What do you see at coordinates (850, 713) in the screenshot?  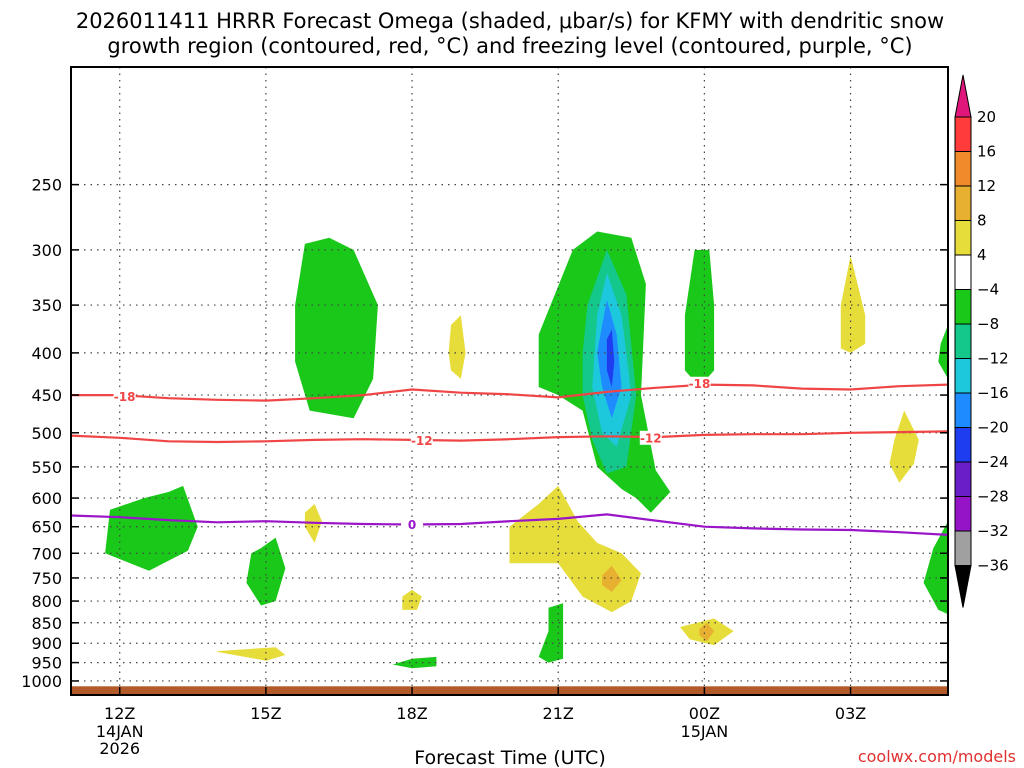 I see `x-tick-label: 03Z` at bounding box center [850, 713].